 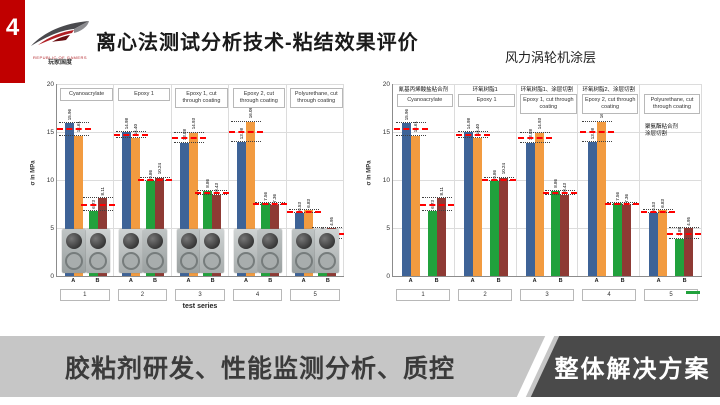 What do you see at coordinates (530, 209) in the screenshot?
I see `bar-A-left-g3` at bounding box center [530, 209].